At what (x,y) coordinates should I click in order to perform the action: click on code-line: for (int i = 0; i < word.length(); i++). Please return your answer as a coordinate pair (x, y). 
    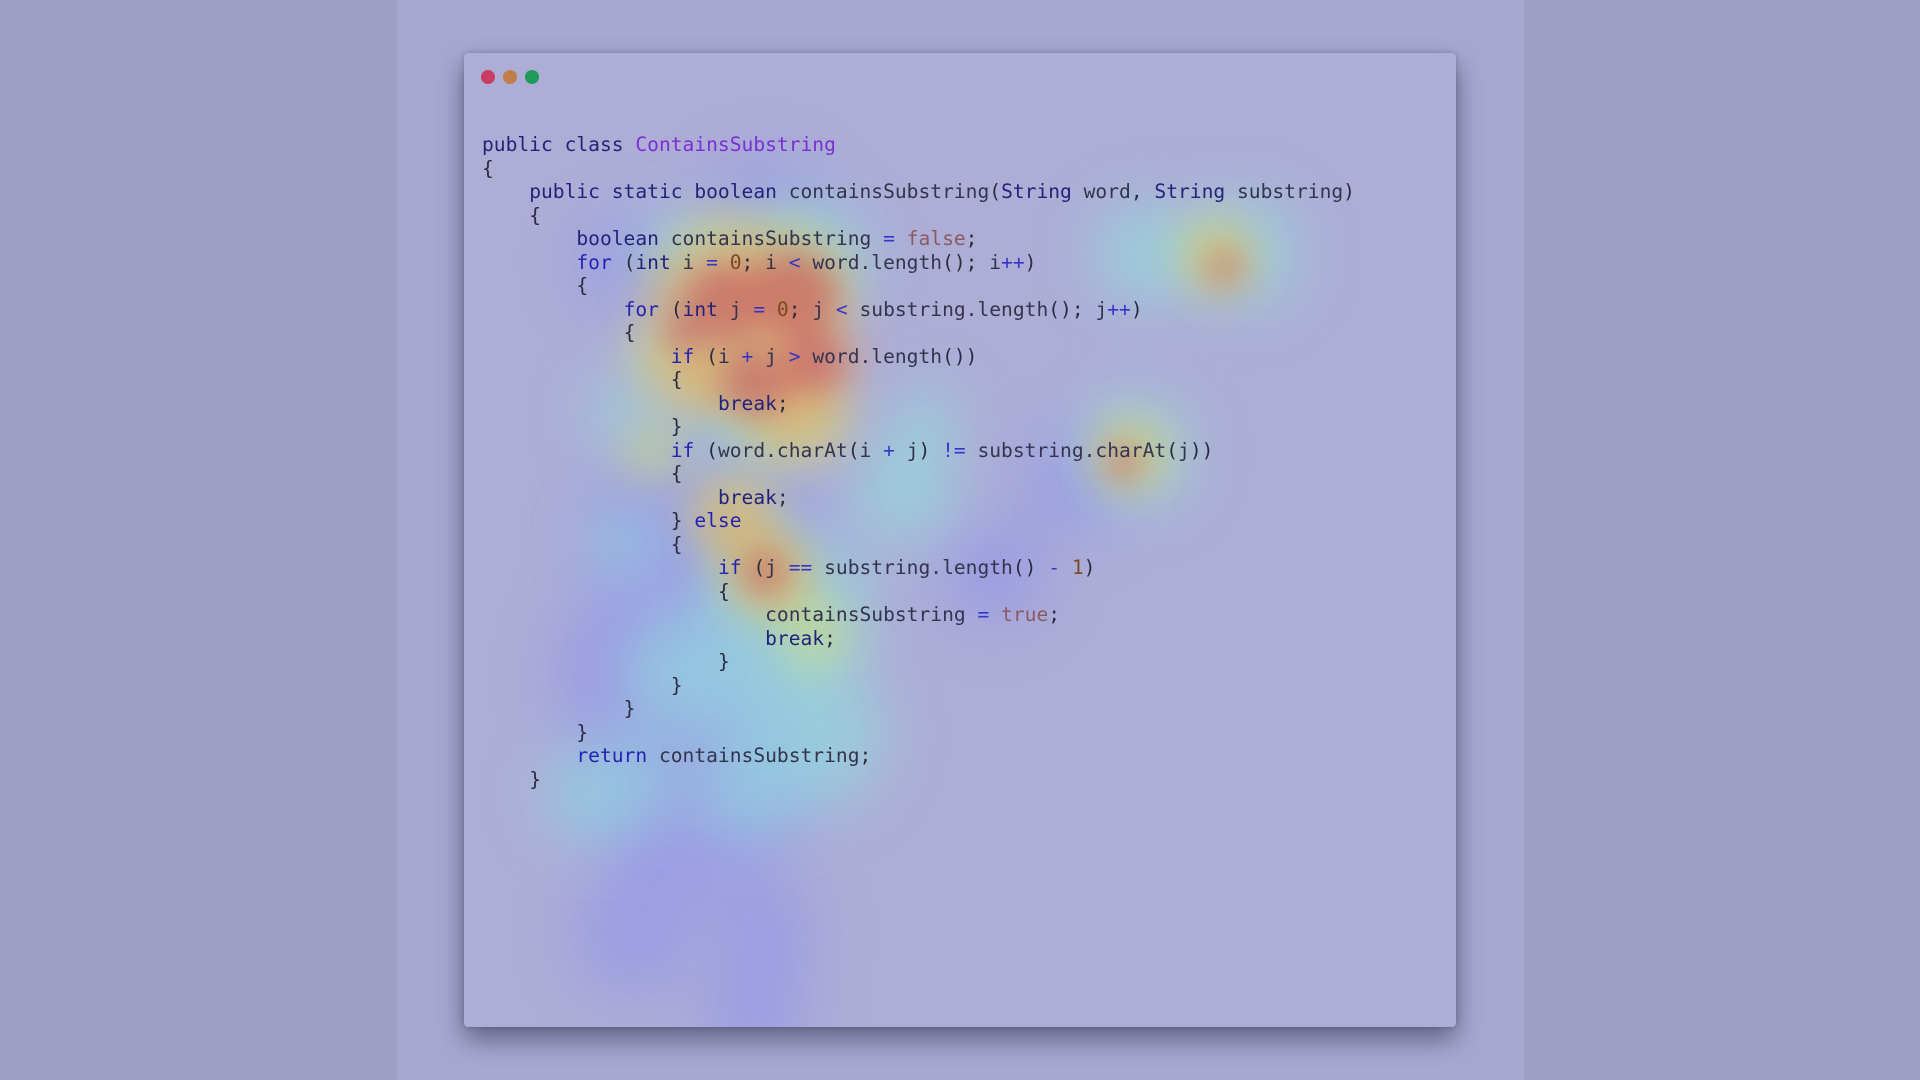
    Looking at the image, I should click on (918, 263).